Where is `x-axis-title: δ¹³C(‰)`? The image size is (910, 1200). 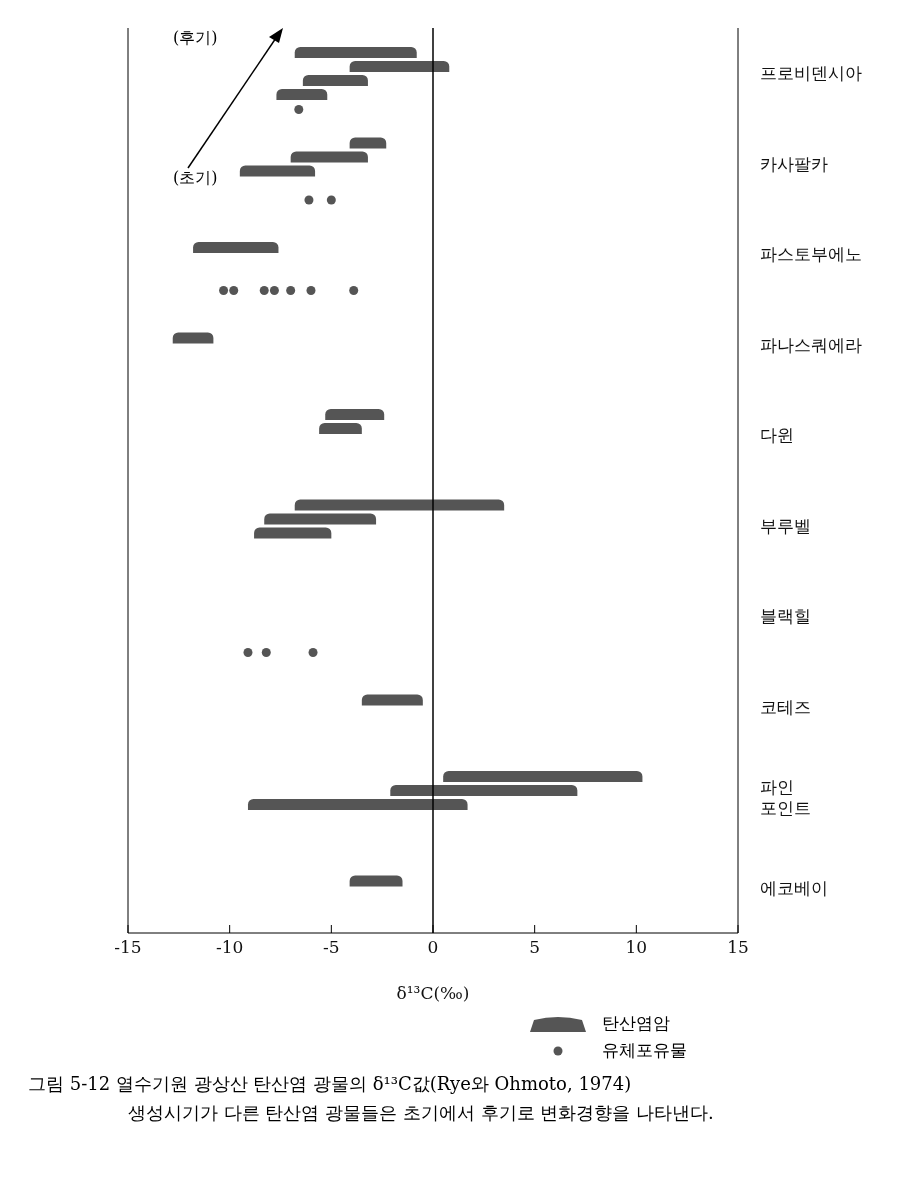 x-axis-title: δ¹³C(‰) is located at coordinates (433, 993).